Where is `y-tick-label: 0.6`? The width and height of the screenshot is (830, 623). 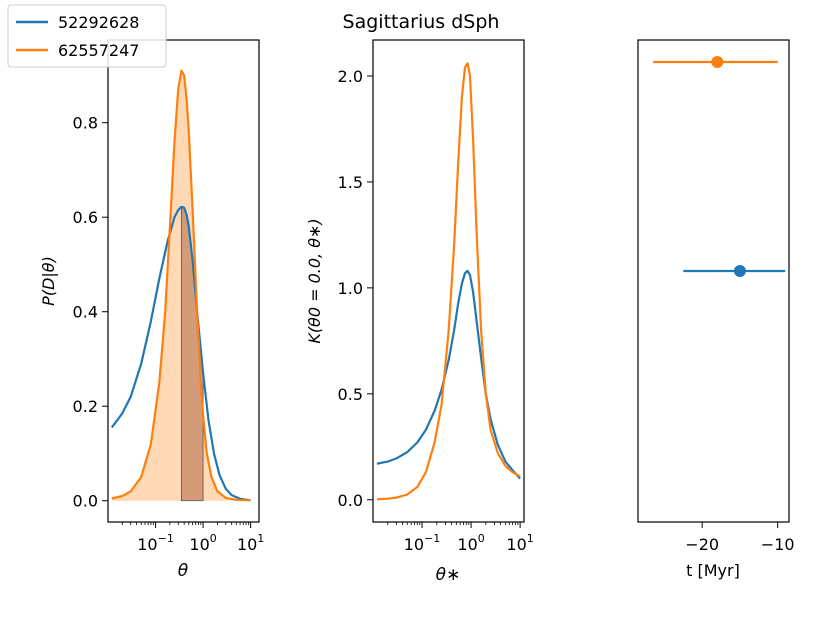
y-tick-label: 0.6 is located at coordinates (85, 217).